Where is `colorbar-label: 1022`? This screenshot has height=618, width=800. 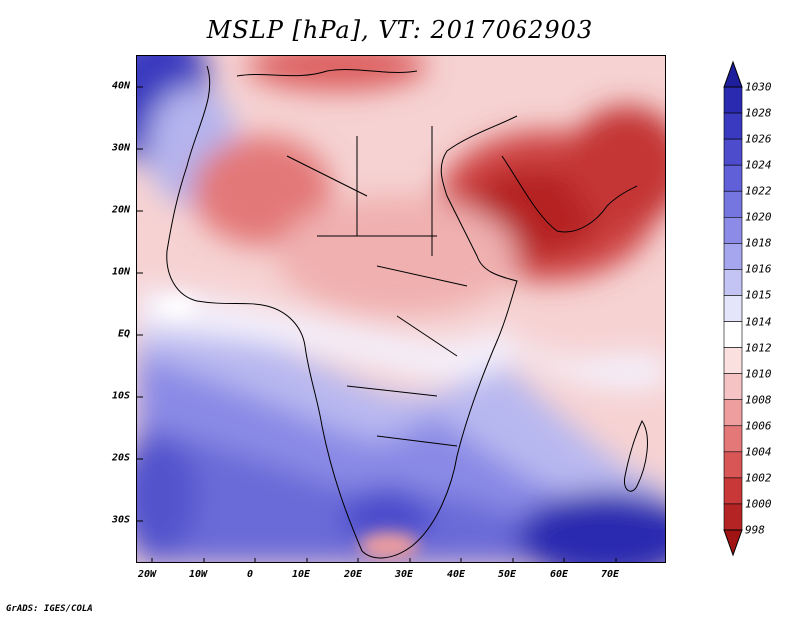
colorbar-label: 1022 is located at coordinates (758, 191).